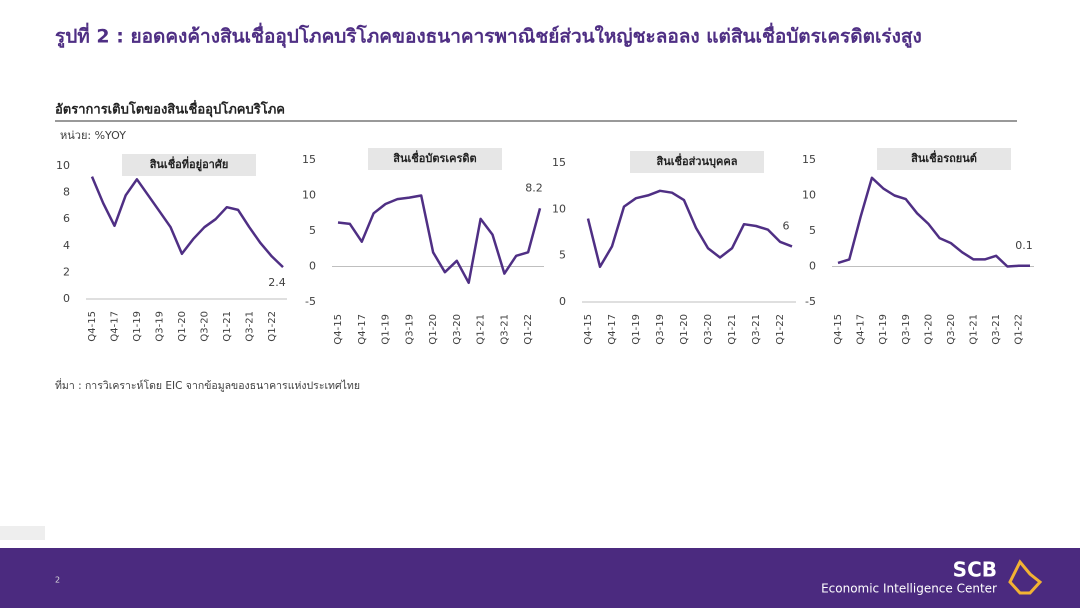  I want to click on logo, so click(1025, 577).